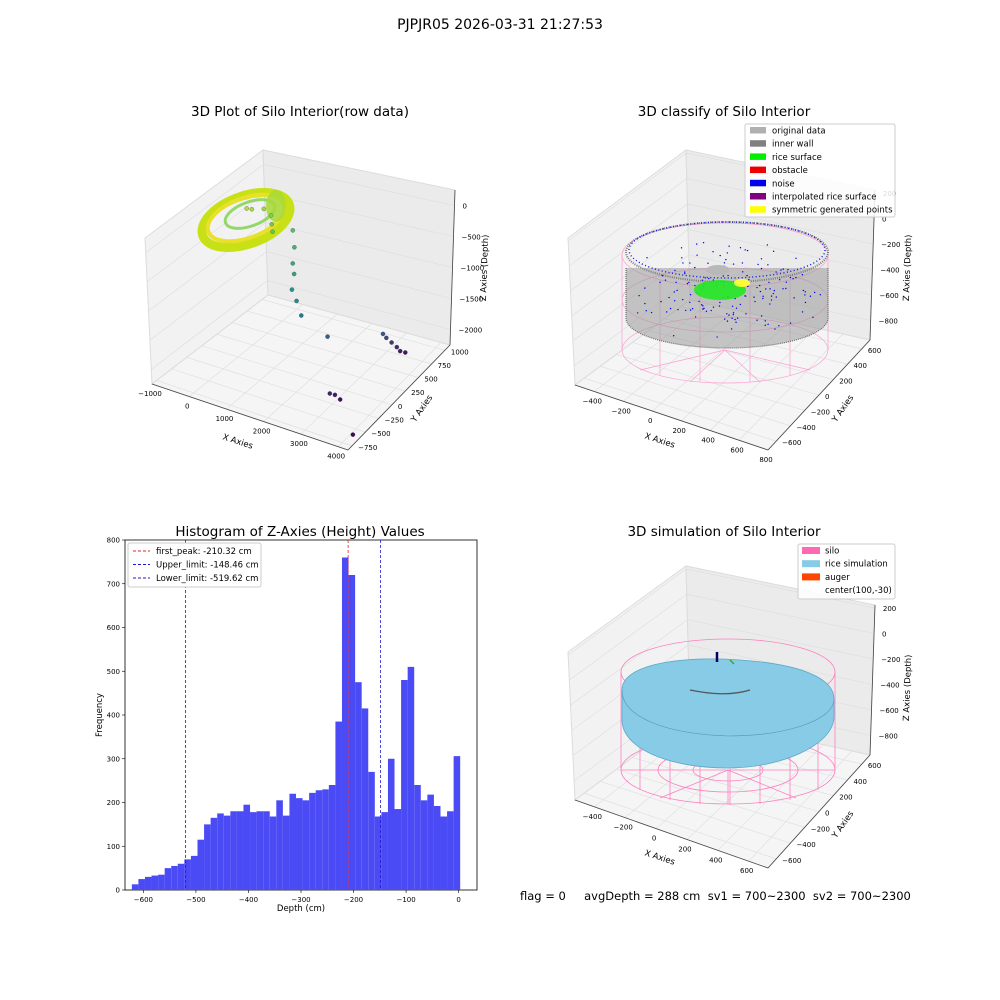 This screenshot has height=1000, width=1000. Describe the element at coordinates (718, 270) in the screenshot. I see `classify-original-center` at that location.